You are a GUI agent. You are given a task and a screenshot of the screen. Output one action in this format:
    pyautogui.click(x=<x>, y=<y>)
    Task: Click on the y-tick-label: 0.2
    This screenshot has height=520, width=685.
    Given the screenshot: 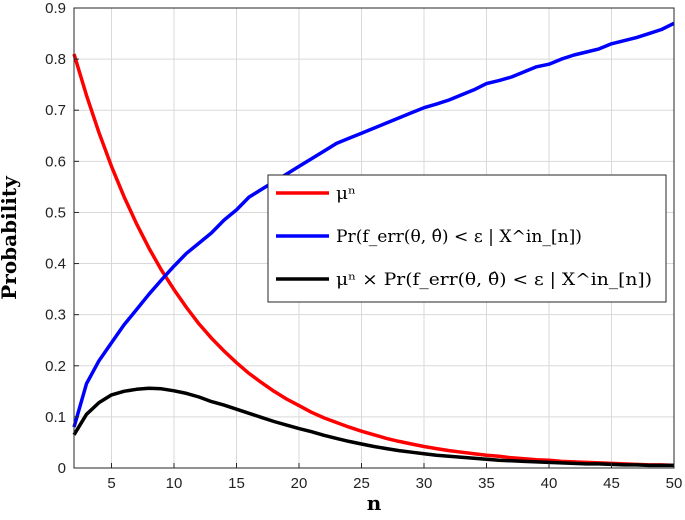 What is the action you would take?
    pyautogui.click(x=55, y=366)
    